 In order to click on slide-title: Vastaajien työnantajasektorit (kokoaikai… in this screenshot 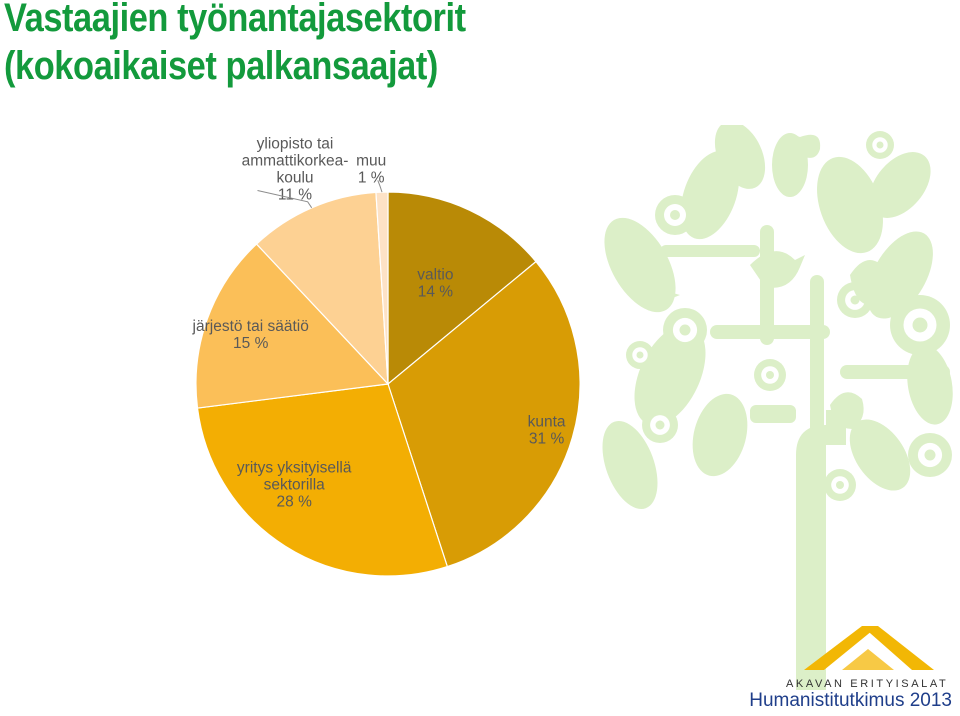, I will do `click(235, 45)`.